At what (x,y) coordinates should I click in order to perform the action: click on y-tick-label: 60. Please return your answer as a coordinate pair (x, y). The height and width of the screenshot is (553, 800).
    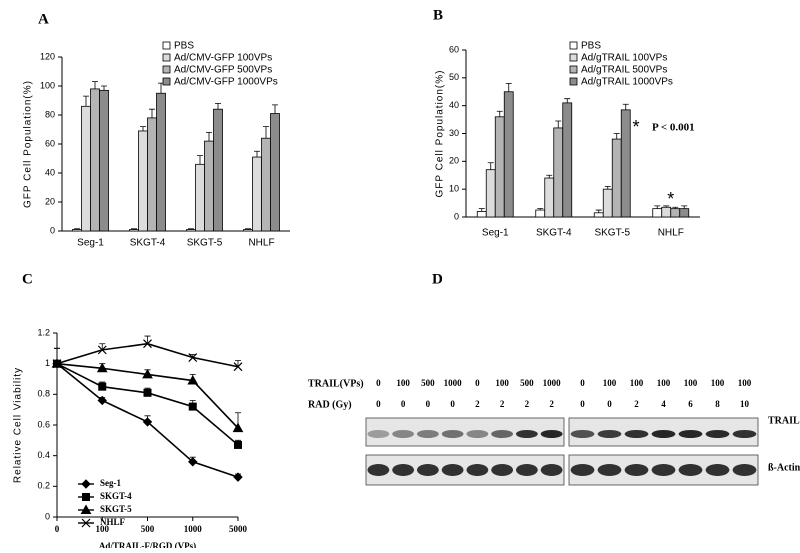
    Looking at the image, I should click on (50, 143).